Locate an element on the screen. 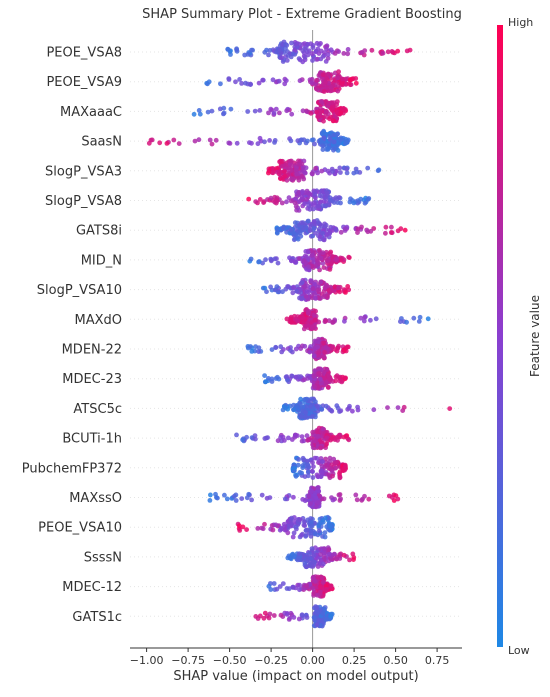 The width and height of the screenshot is (550, 697). feature-label: MAXssO is located at coordinates (95, 498).